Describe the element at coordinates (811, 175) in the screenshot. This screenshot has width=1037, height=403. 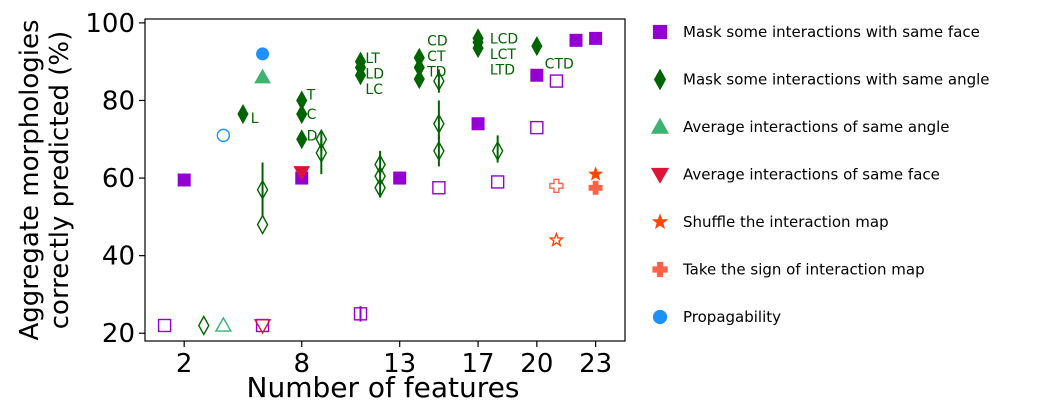
I see `legend-label: Average interactions of same face` at that location.